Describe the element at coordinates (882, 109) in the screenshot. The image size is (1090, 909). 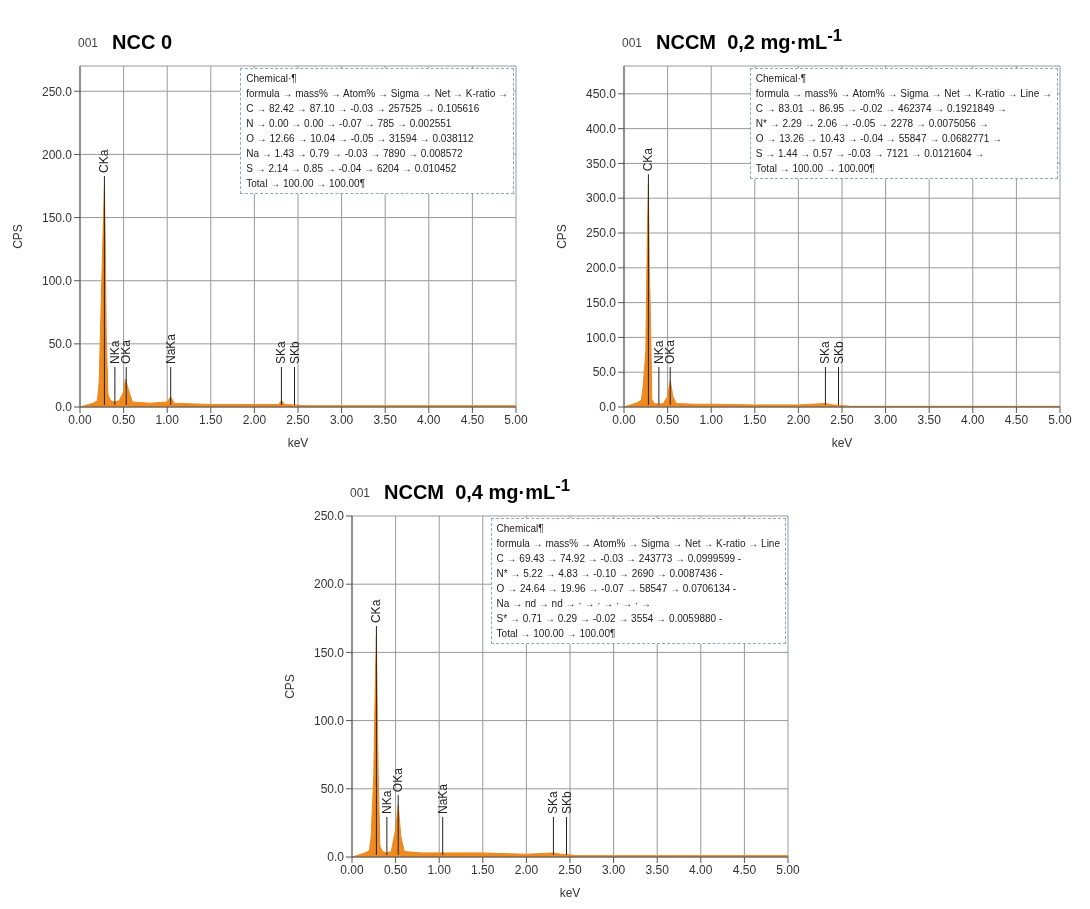
I see `annotation: C → 83.01 → 86.95 → -0.02 → 462374 → 0.1921849 →` at that location.